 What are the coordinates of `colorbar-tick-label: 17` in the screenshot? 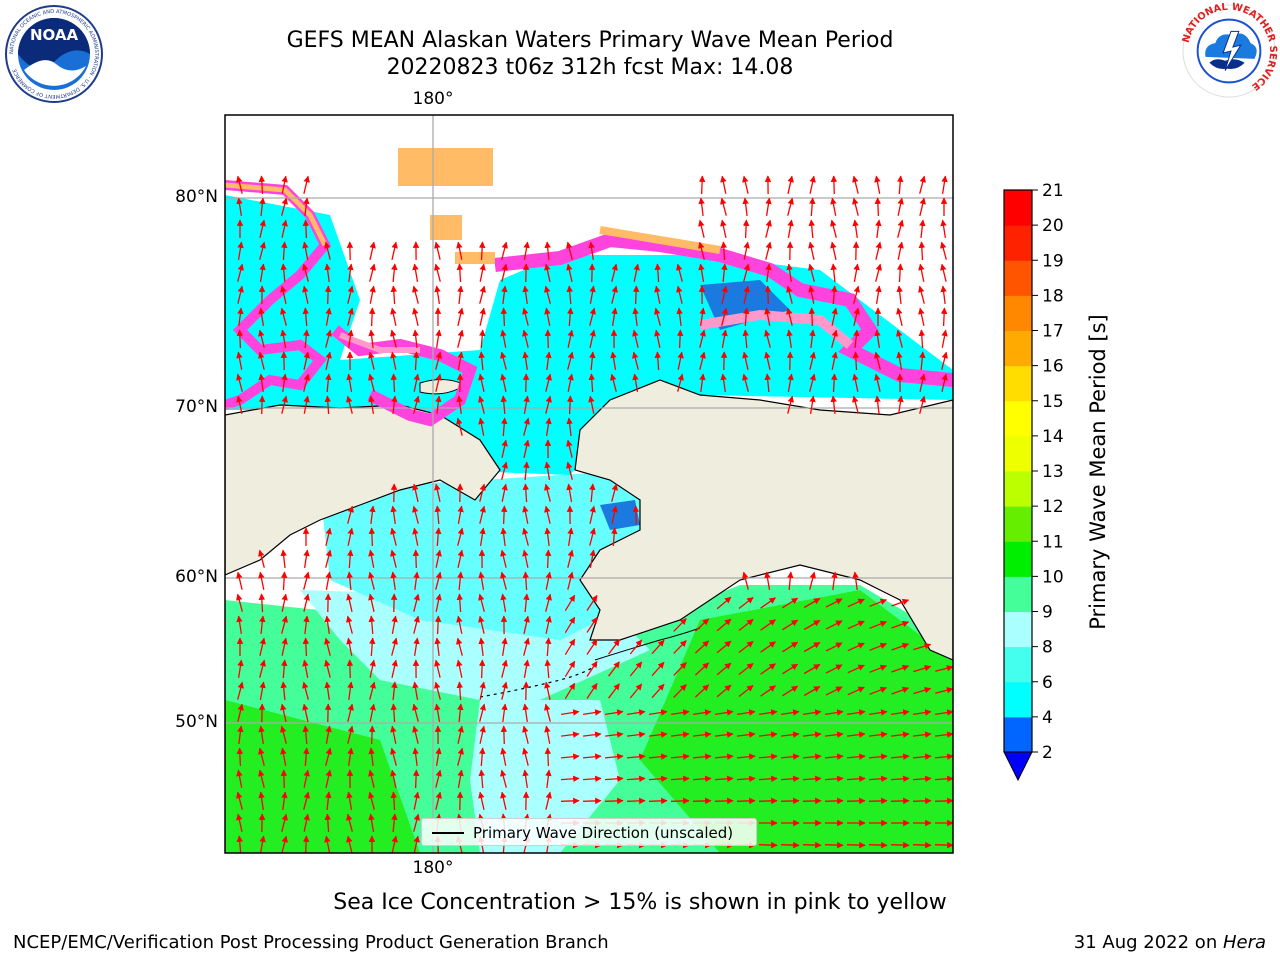 It's located at (1053, 332).